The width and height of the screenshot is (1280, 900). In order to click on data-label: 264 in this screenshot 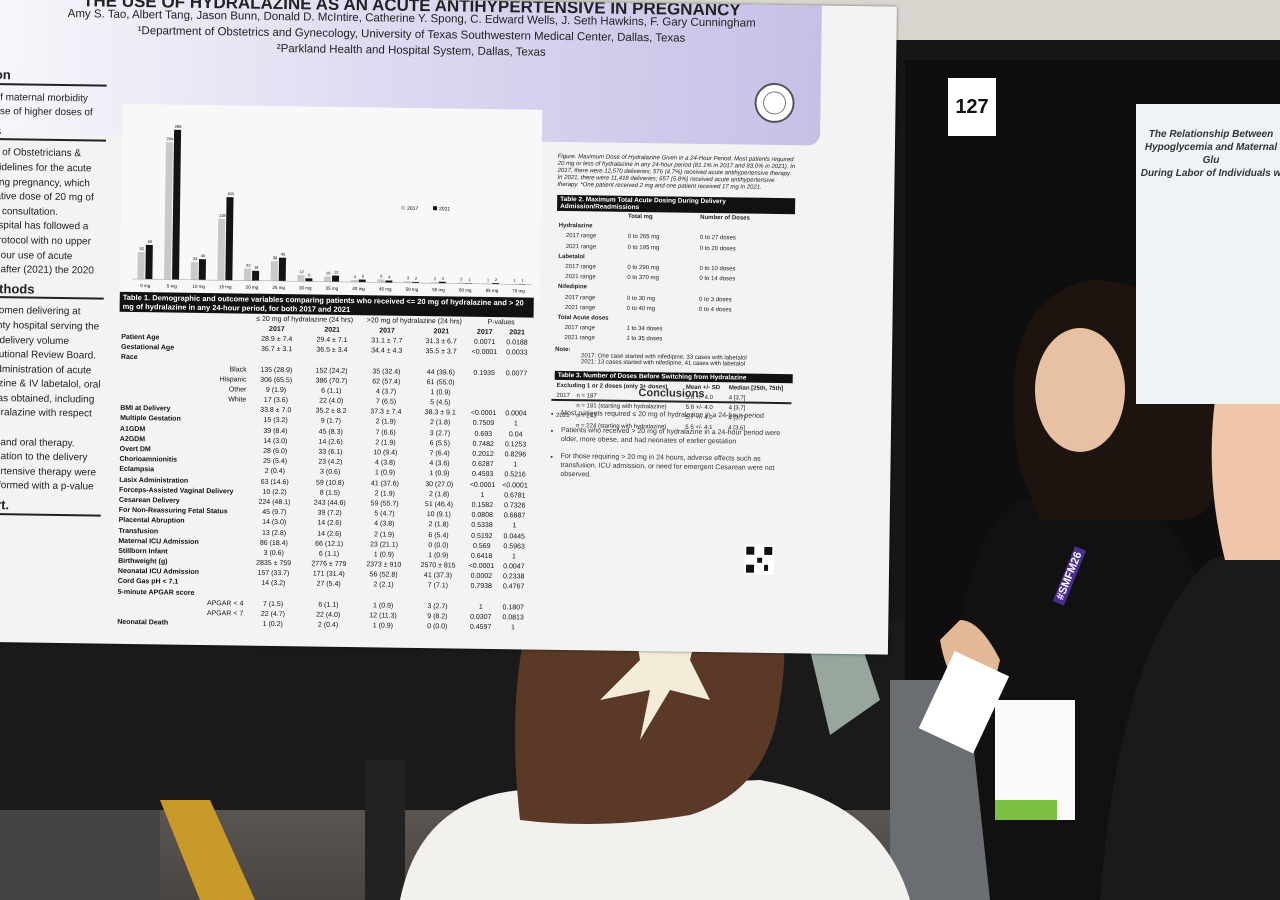, I will do `click(171, 138)`.